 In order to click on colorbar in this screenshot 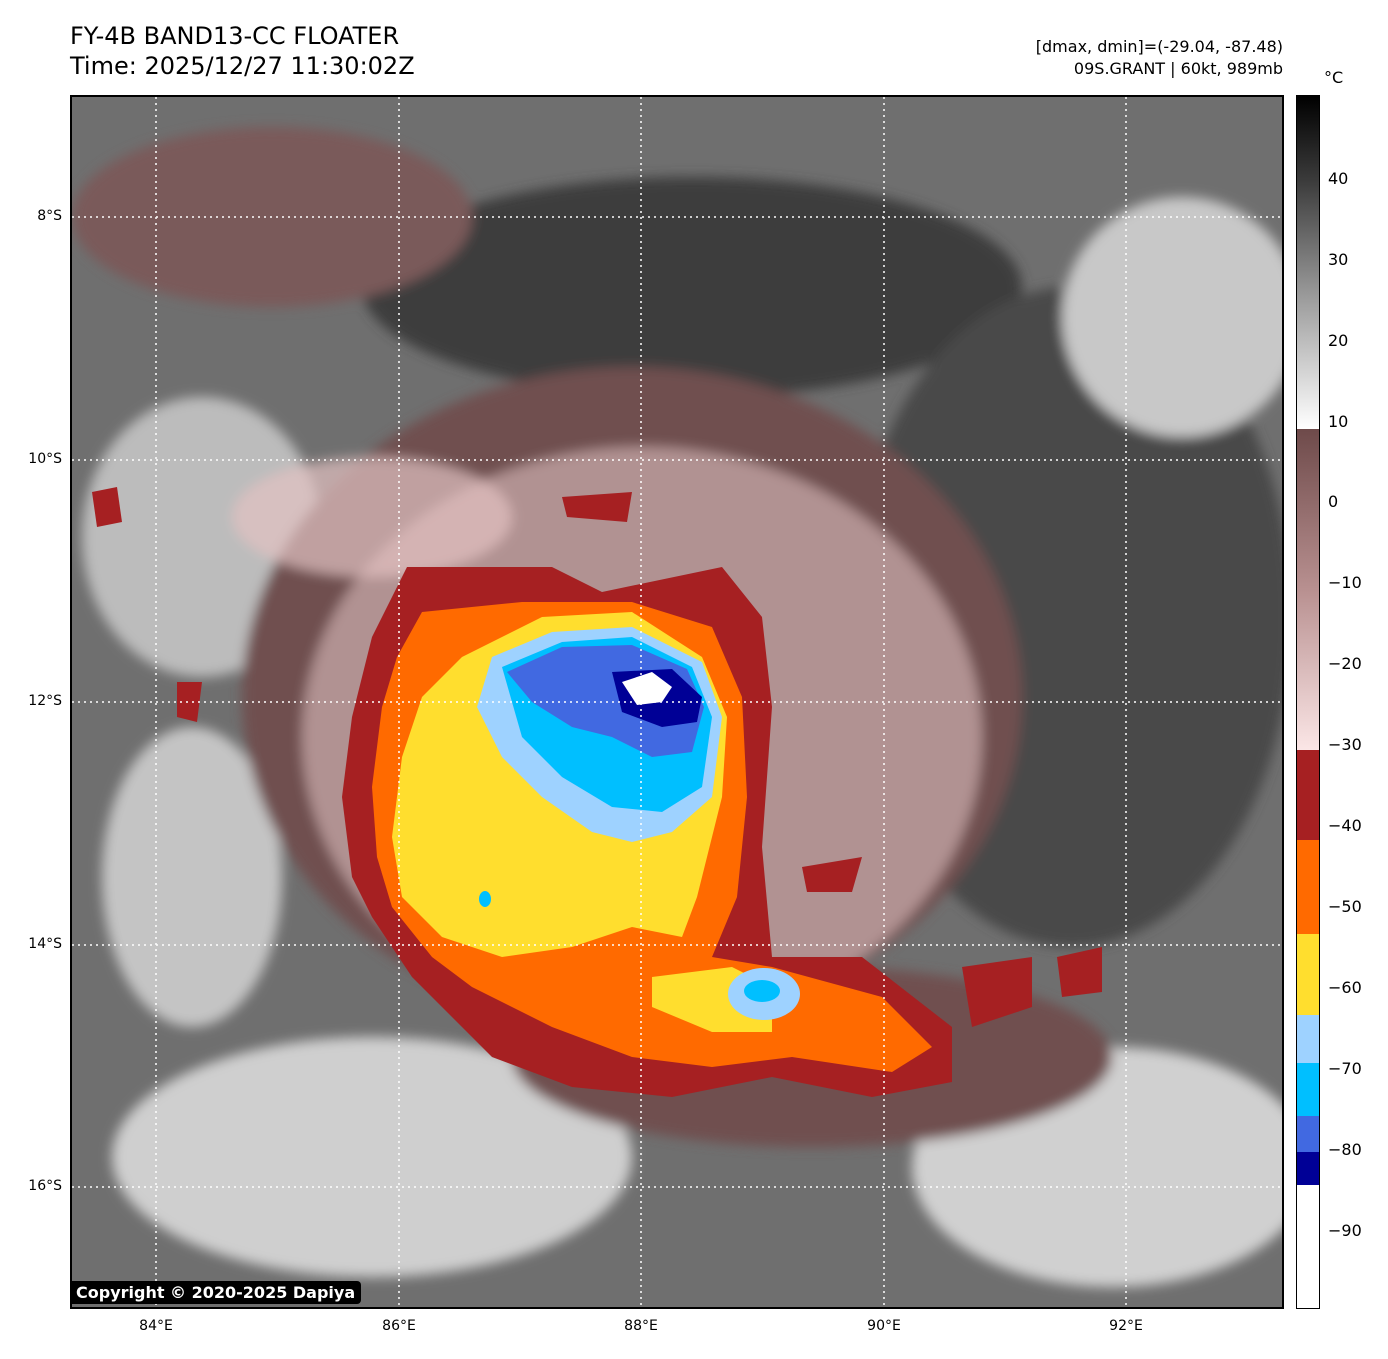, I will do `click(1308, 702)`.